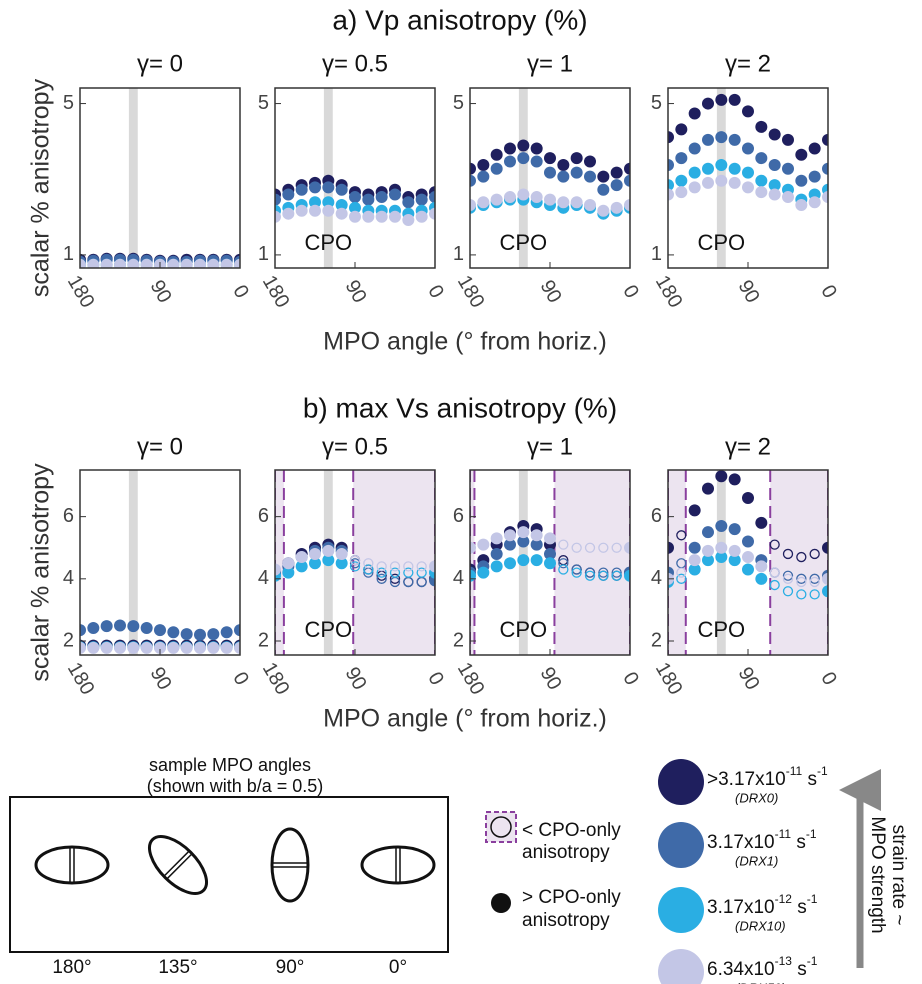  I want to click on mpo-ellipse, so click(290, 865).